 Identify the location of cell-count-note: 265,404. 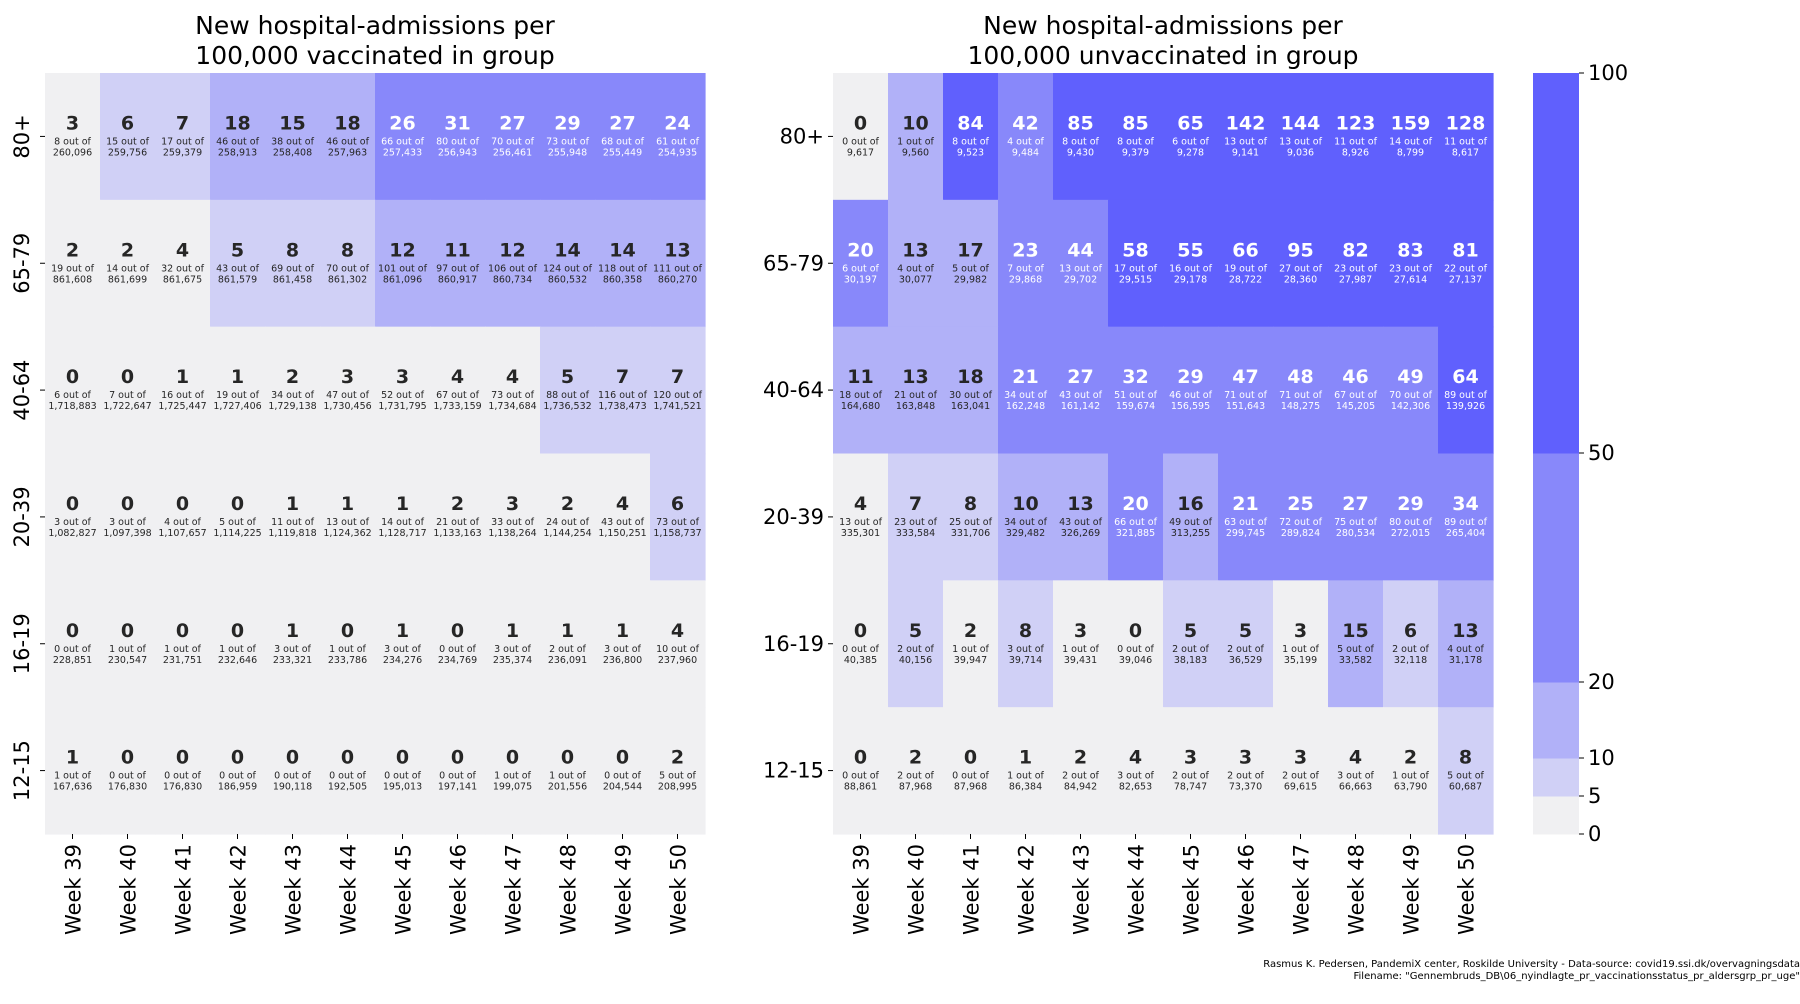
(1465, 533).